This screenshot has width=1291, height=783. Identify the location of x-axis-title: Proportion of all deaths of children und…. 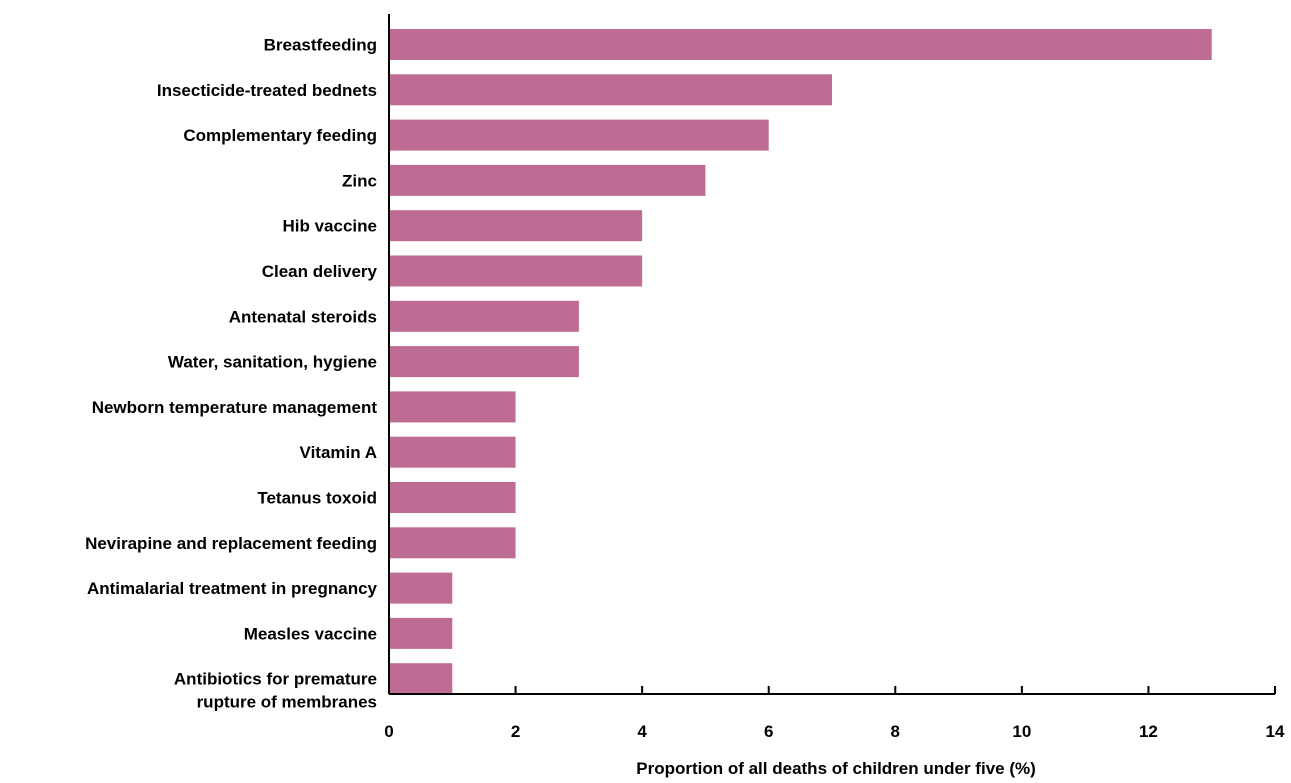
(836, 768).